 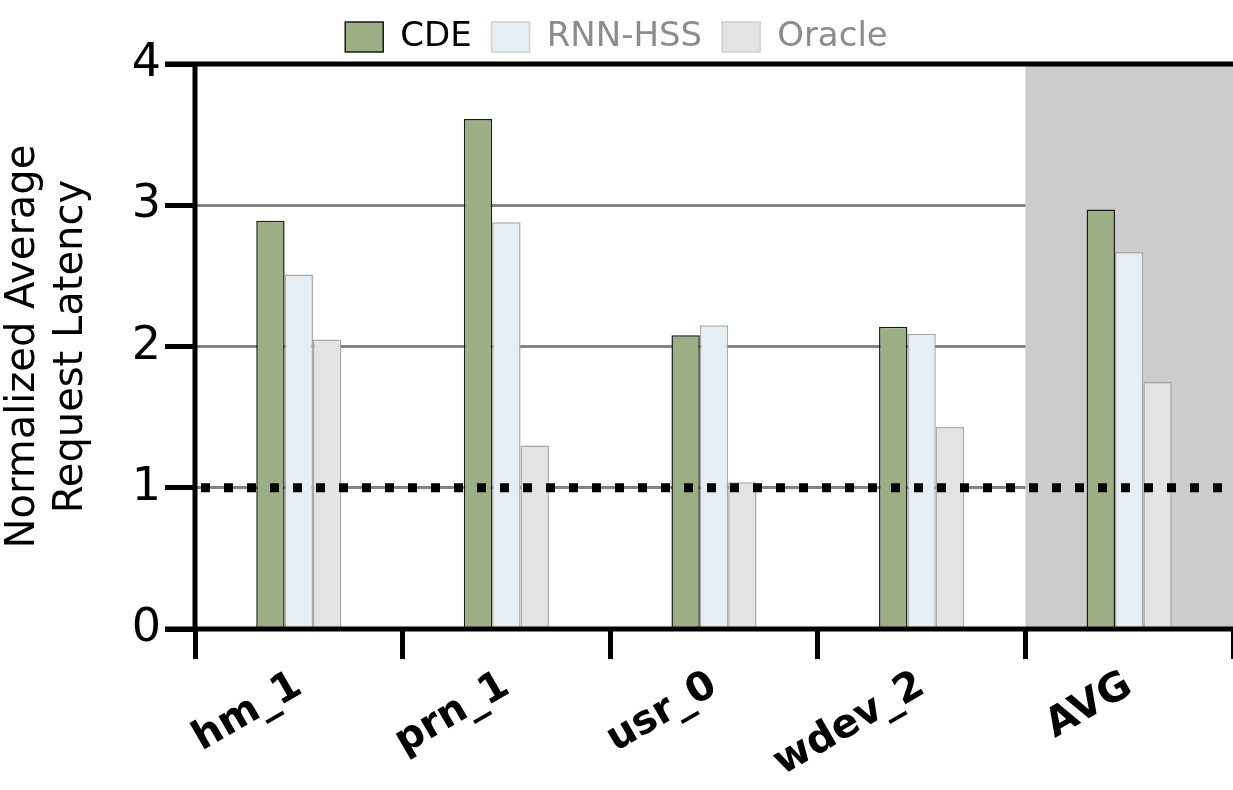 I want to click on legend-label: CDE, so click(x=436, y=33).